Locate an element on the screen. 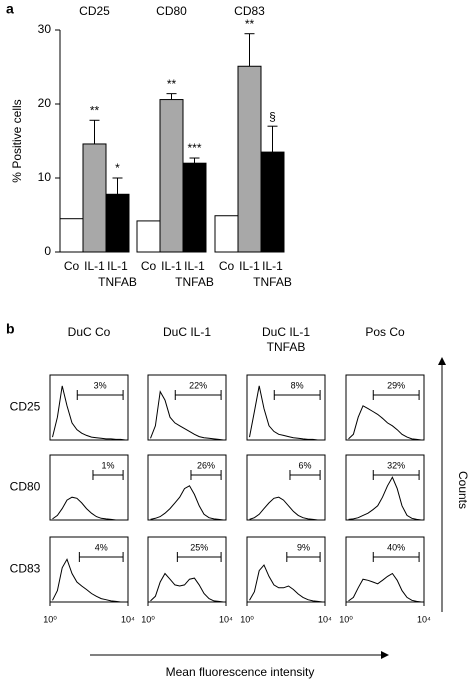 Image resolution: width=474 pixels, height=681 pixels. column-label: Pos Co is located at coordinates (385, 332).